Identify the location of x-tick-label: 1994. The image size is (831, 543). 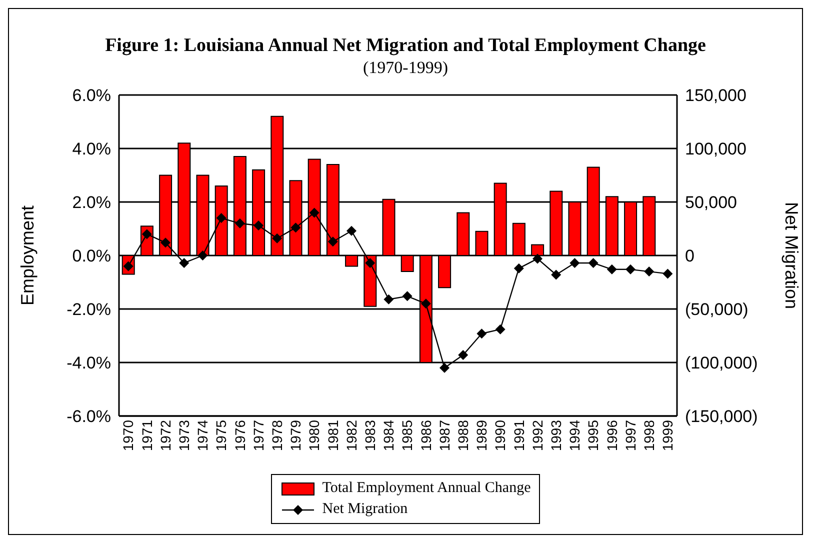
(574, 436).